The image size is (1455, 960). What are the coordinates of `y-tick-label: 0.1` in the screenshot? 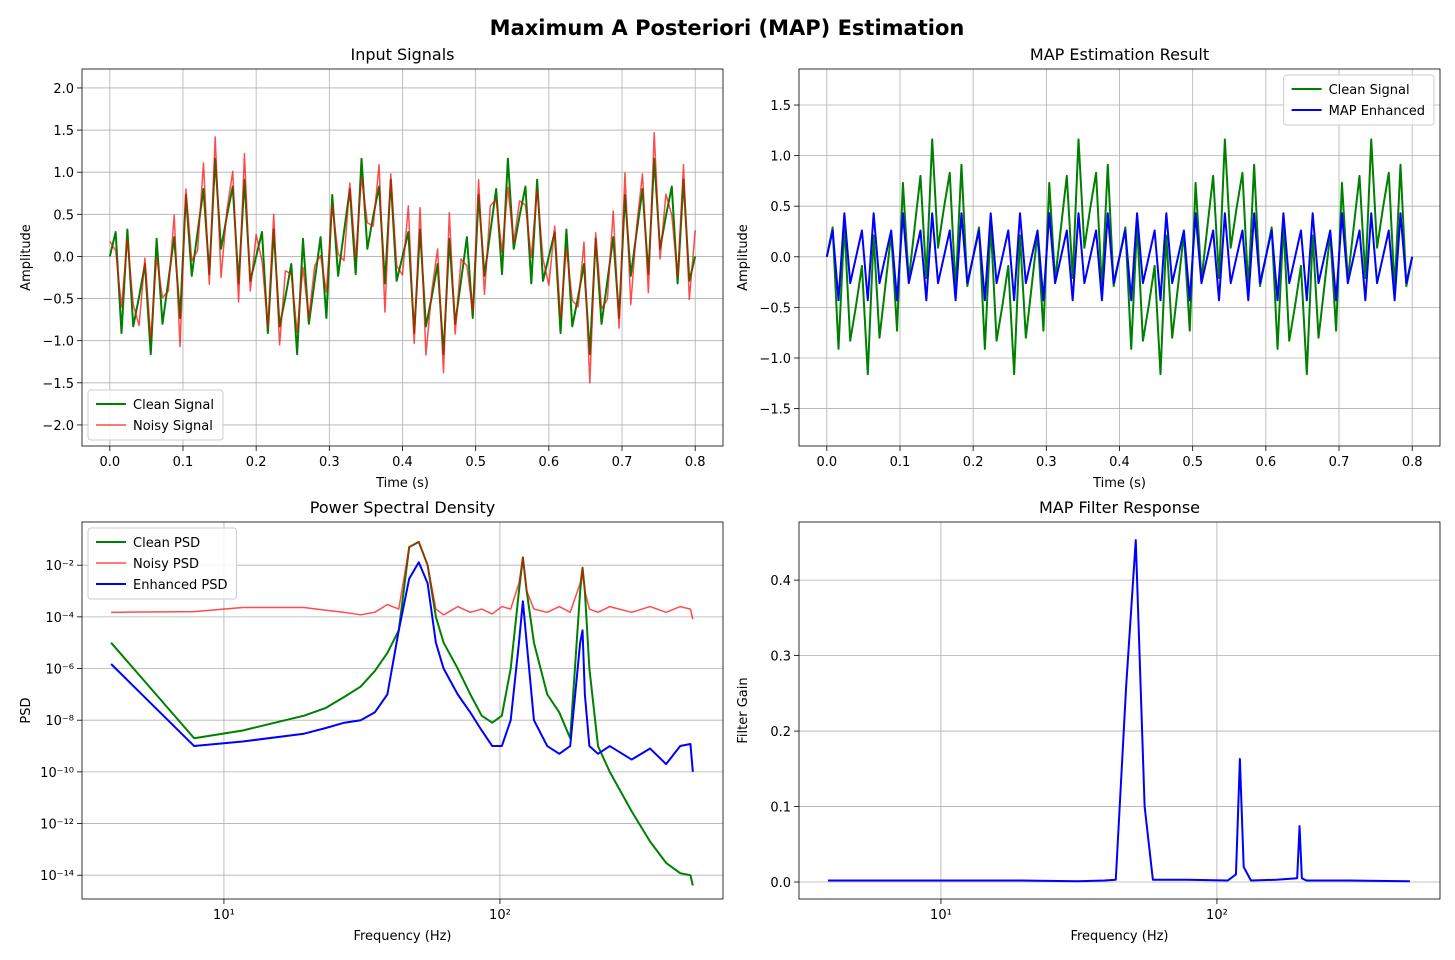 It's located at (780, 808).